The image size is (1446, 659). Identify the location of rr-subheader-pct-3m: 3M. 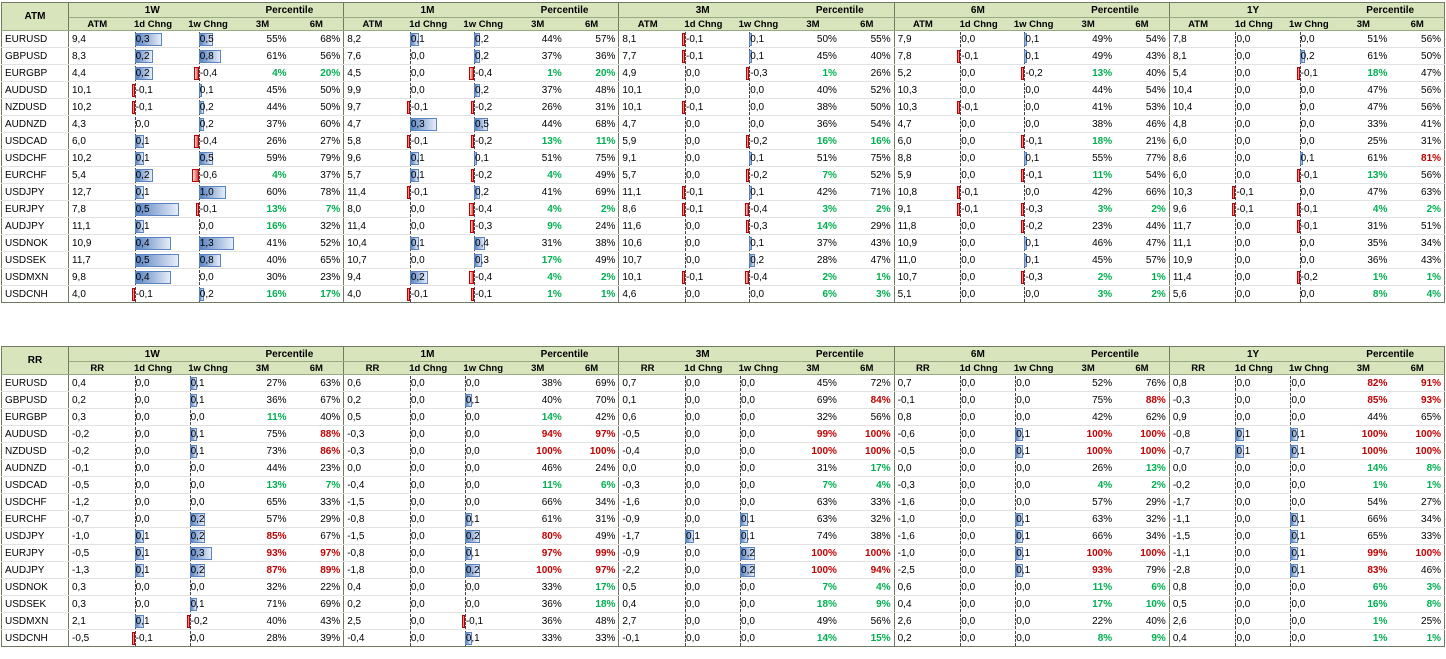
(812, 368).